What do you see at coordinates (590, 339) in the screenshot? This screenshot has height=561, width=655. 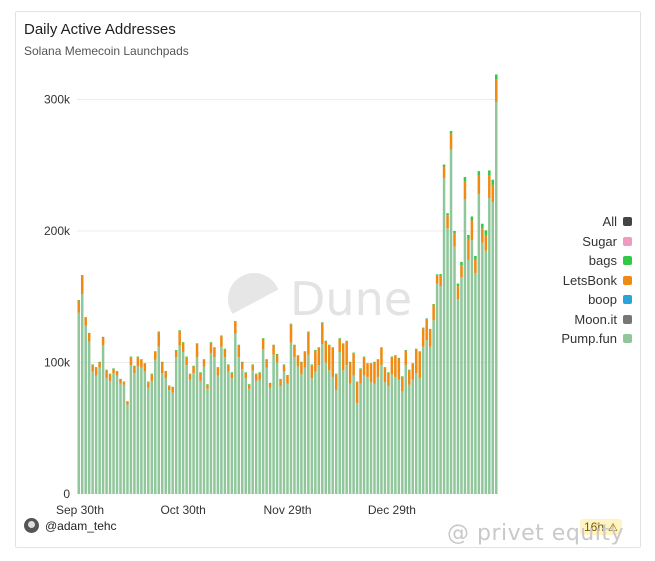 I see `legend-item-pump-fun: Pump.fun` at bounding box center [590, 339].